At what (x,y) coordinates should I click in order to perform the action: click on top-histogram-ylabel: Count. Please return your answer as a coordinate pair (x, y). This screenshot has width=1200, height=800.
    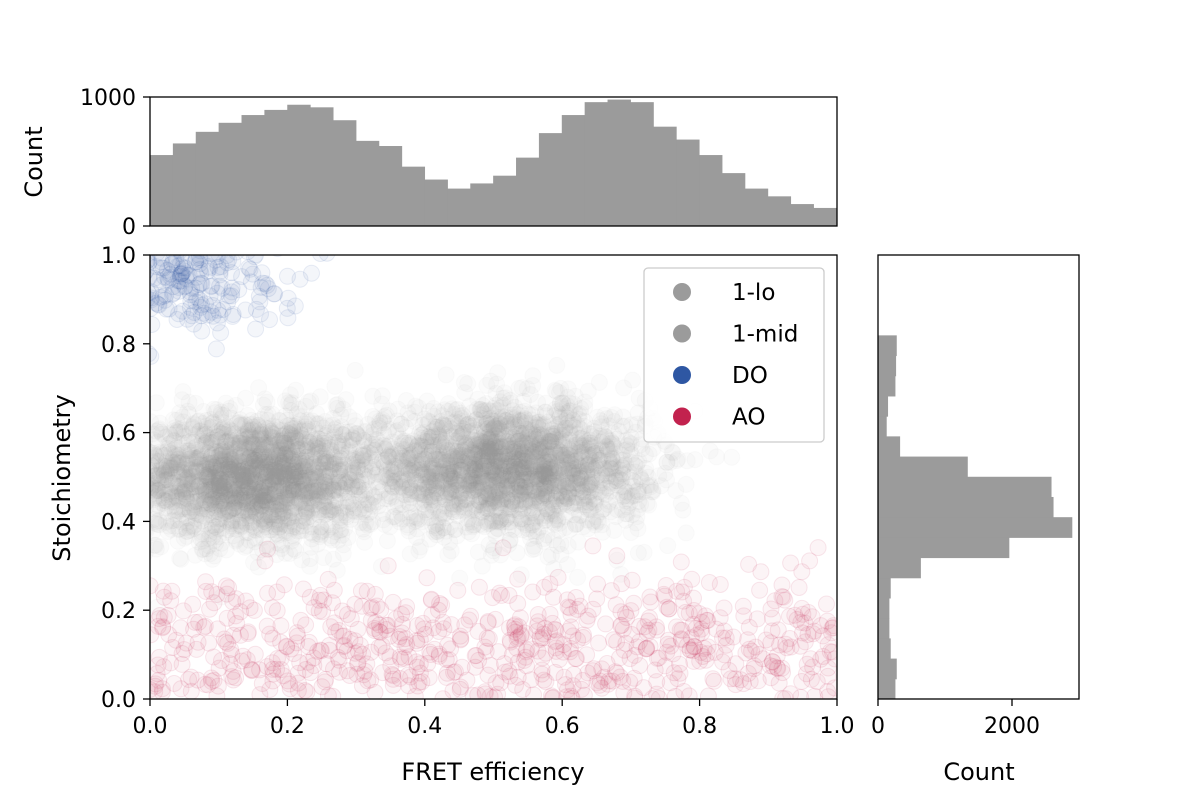
    Looking at the image, I should click on (34, 161).